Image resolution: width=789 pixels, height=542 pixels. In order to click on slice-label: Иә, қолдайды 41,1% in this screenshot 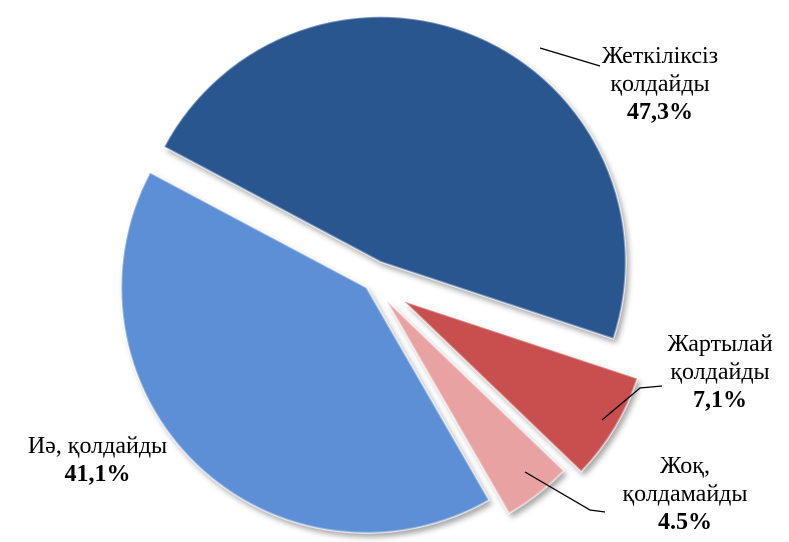, I will do `click(97, 460)`.